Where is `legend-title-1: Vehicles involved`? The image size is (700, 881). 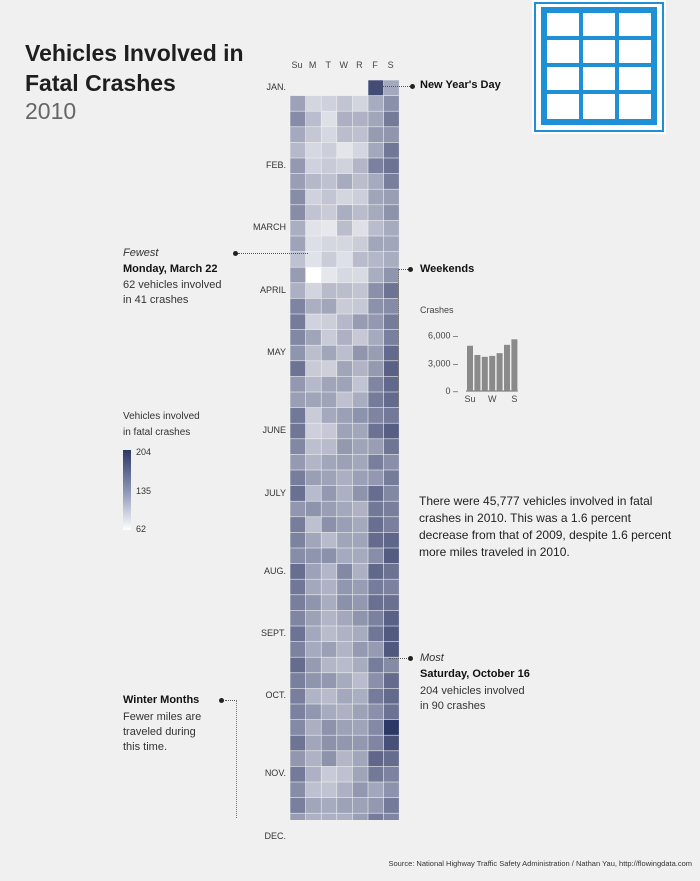 legend-title-1: Vehicles involved is located at coordinates (161, 416).